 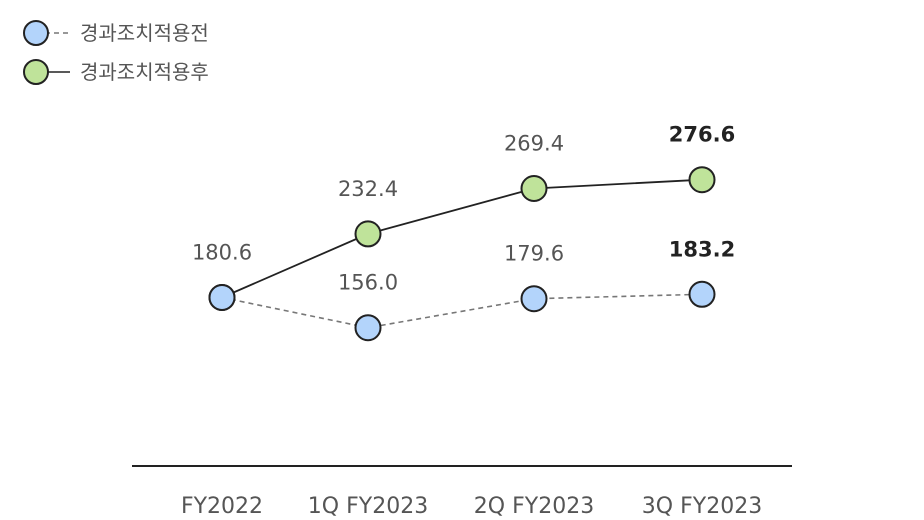 What do you see at coordinates (702, 506) in the screenshot?
I see `x-tick-label-4: 3Q FY2023` at bounding box center [702, 506].